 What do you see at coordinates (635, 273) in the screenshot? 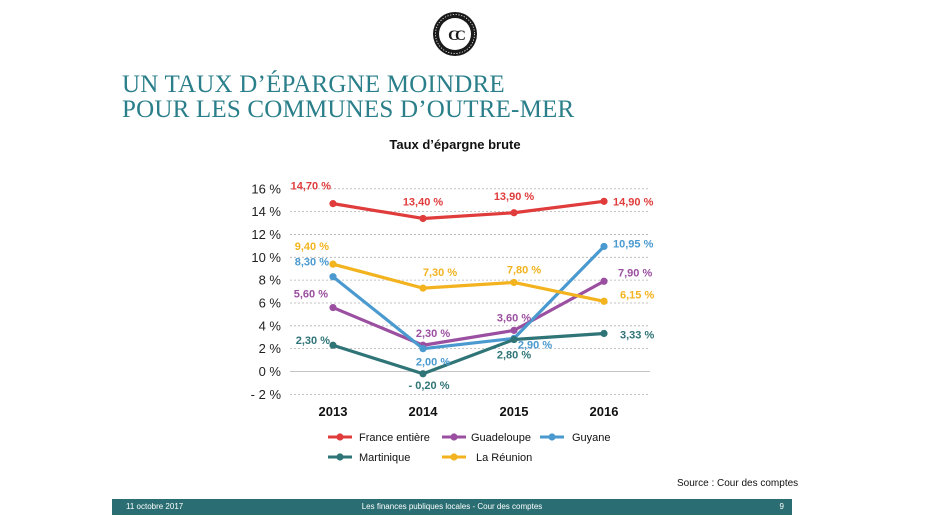
I see `data-label: 7,90 %` at bounding box center [635, 273].